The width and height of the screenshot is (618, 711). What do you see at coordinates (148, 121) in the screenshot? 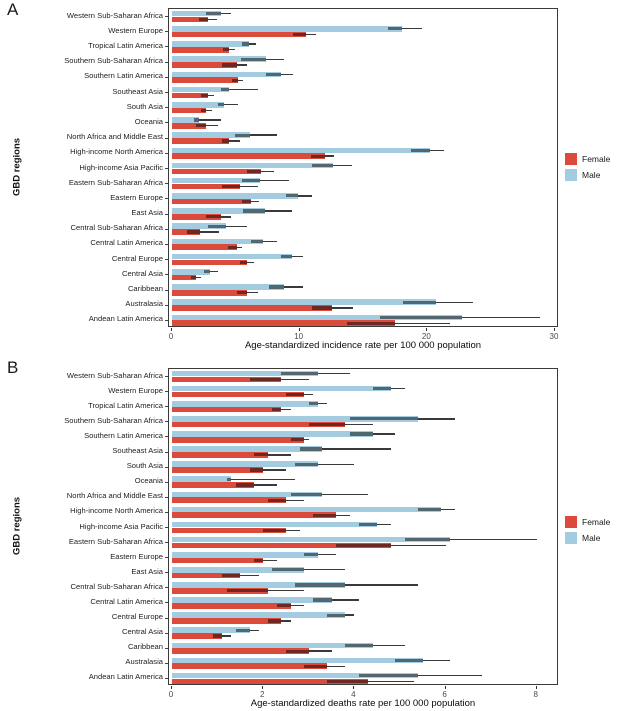
I see `region-label: Oceania` at bounding box center [148, 121].